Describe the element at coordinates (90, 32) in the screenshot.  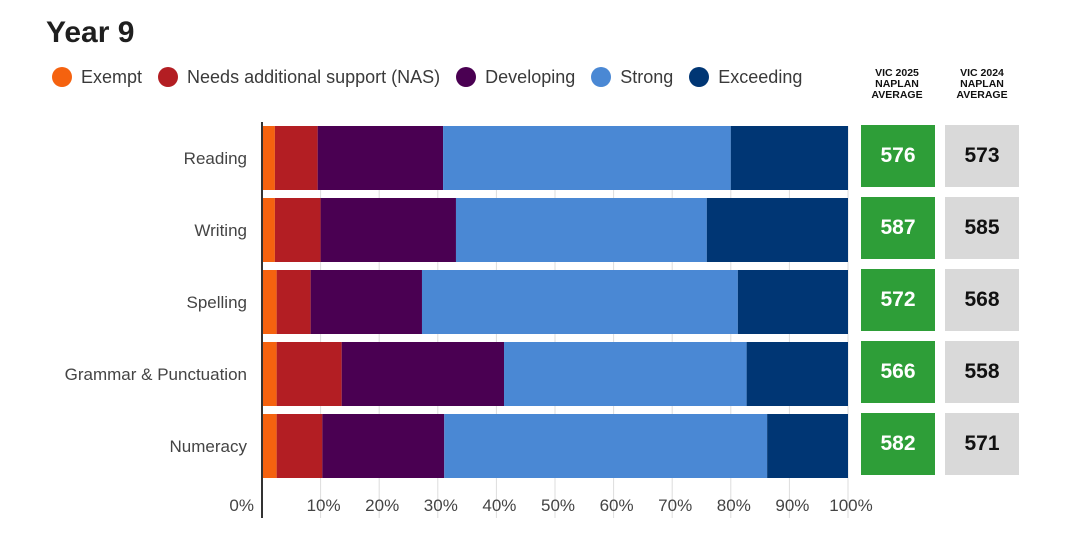
I see `chart-title: Year 9` at that location.